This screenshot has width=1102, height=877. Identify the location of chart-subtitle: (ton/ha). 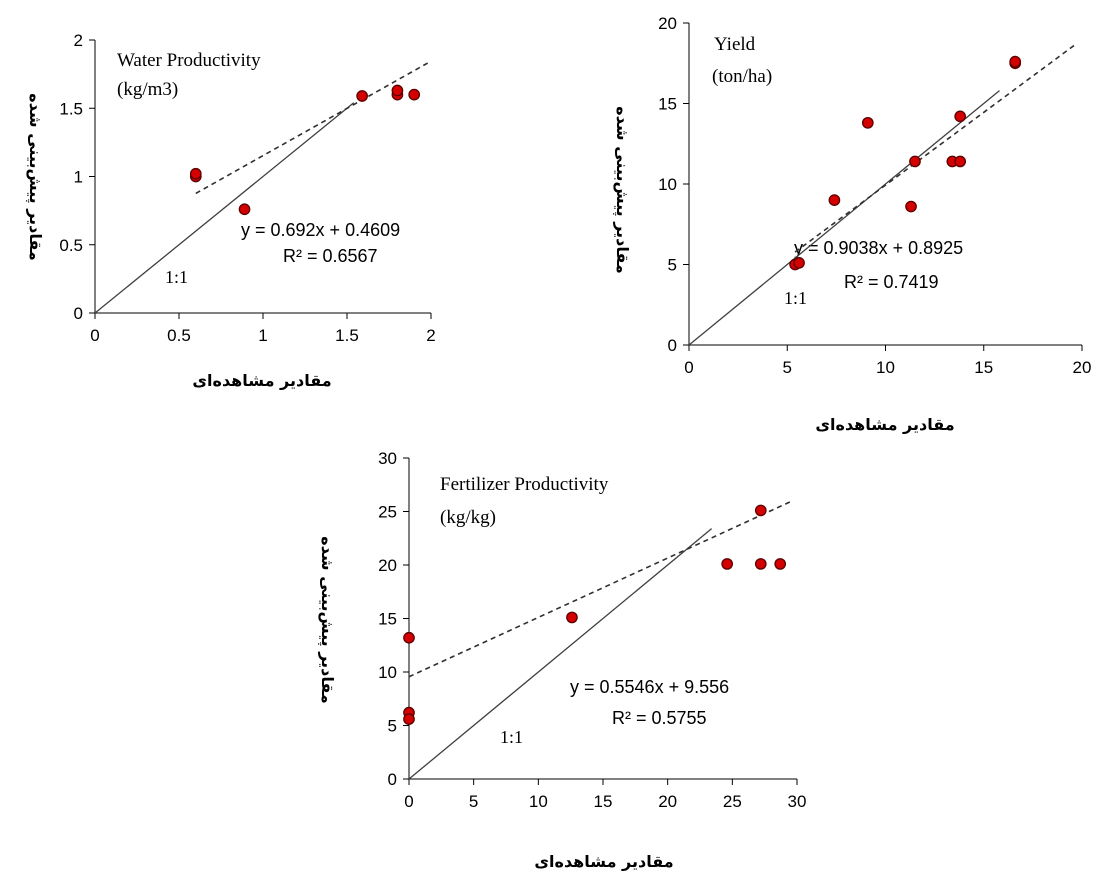
(742, 76).